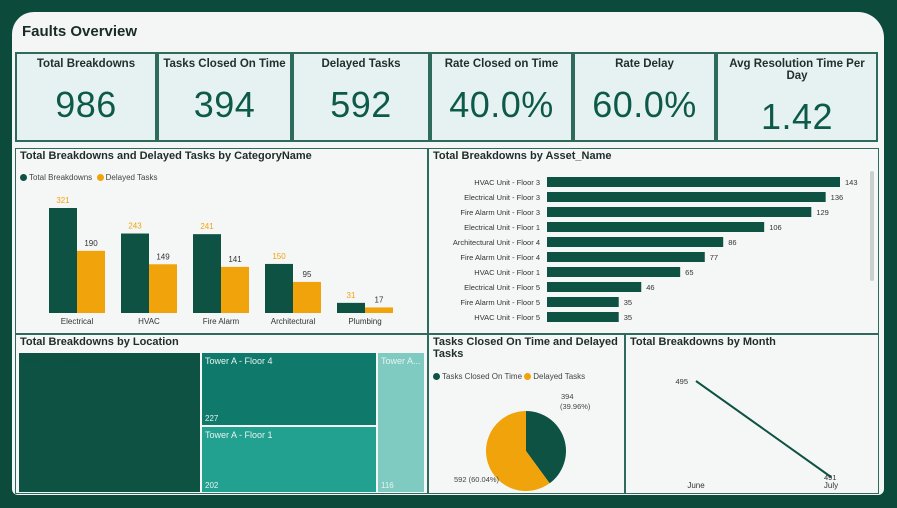 The image size is (897, 508). What do you see at coordinates (61, 177) in the screenshot?
I see `legend-label-total: Total Breakdowns` at bounding box center [61, 177].